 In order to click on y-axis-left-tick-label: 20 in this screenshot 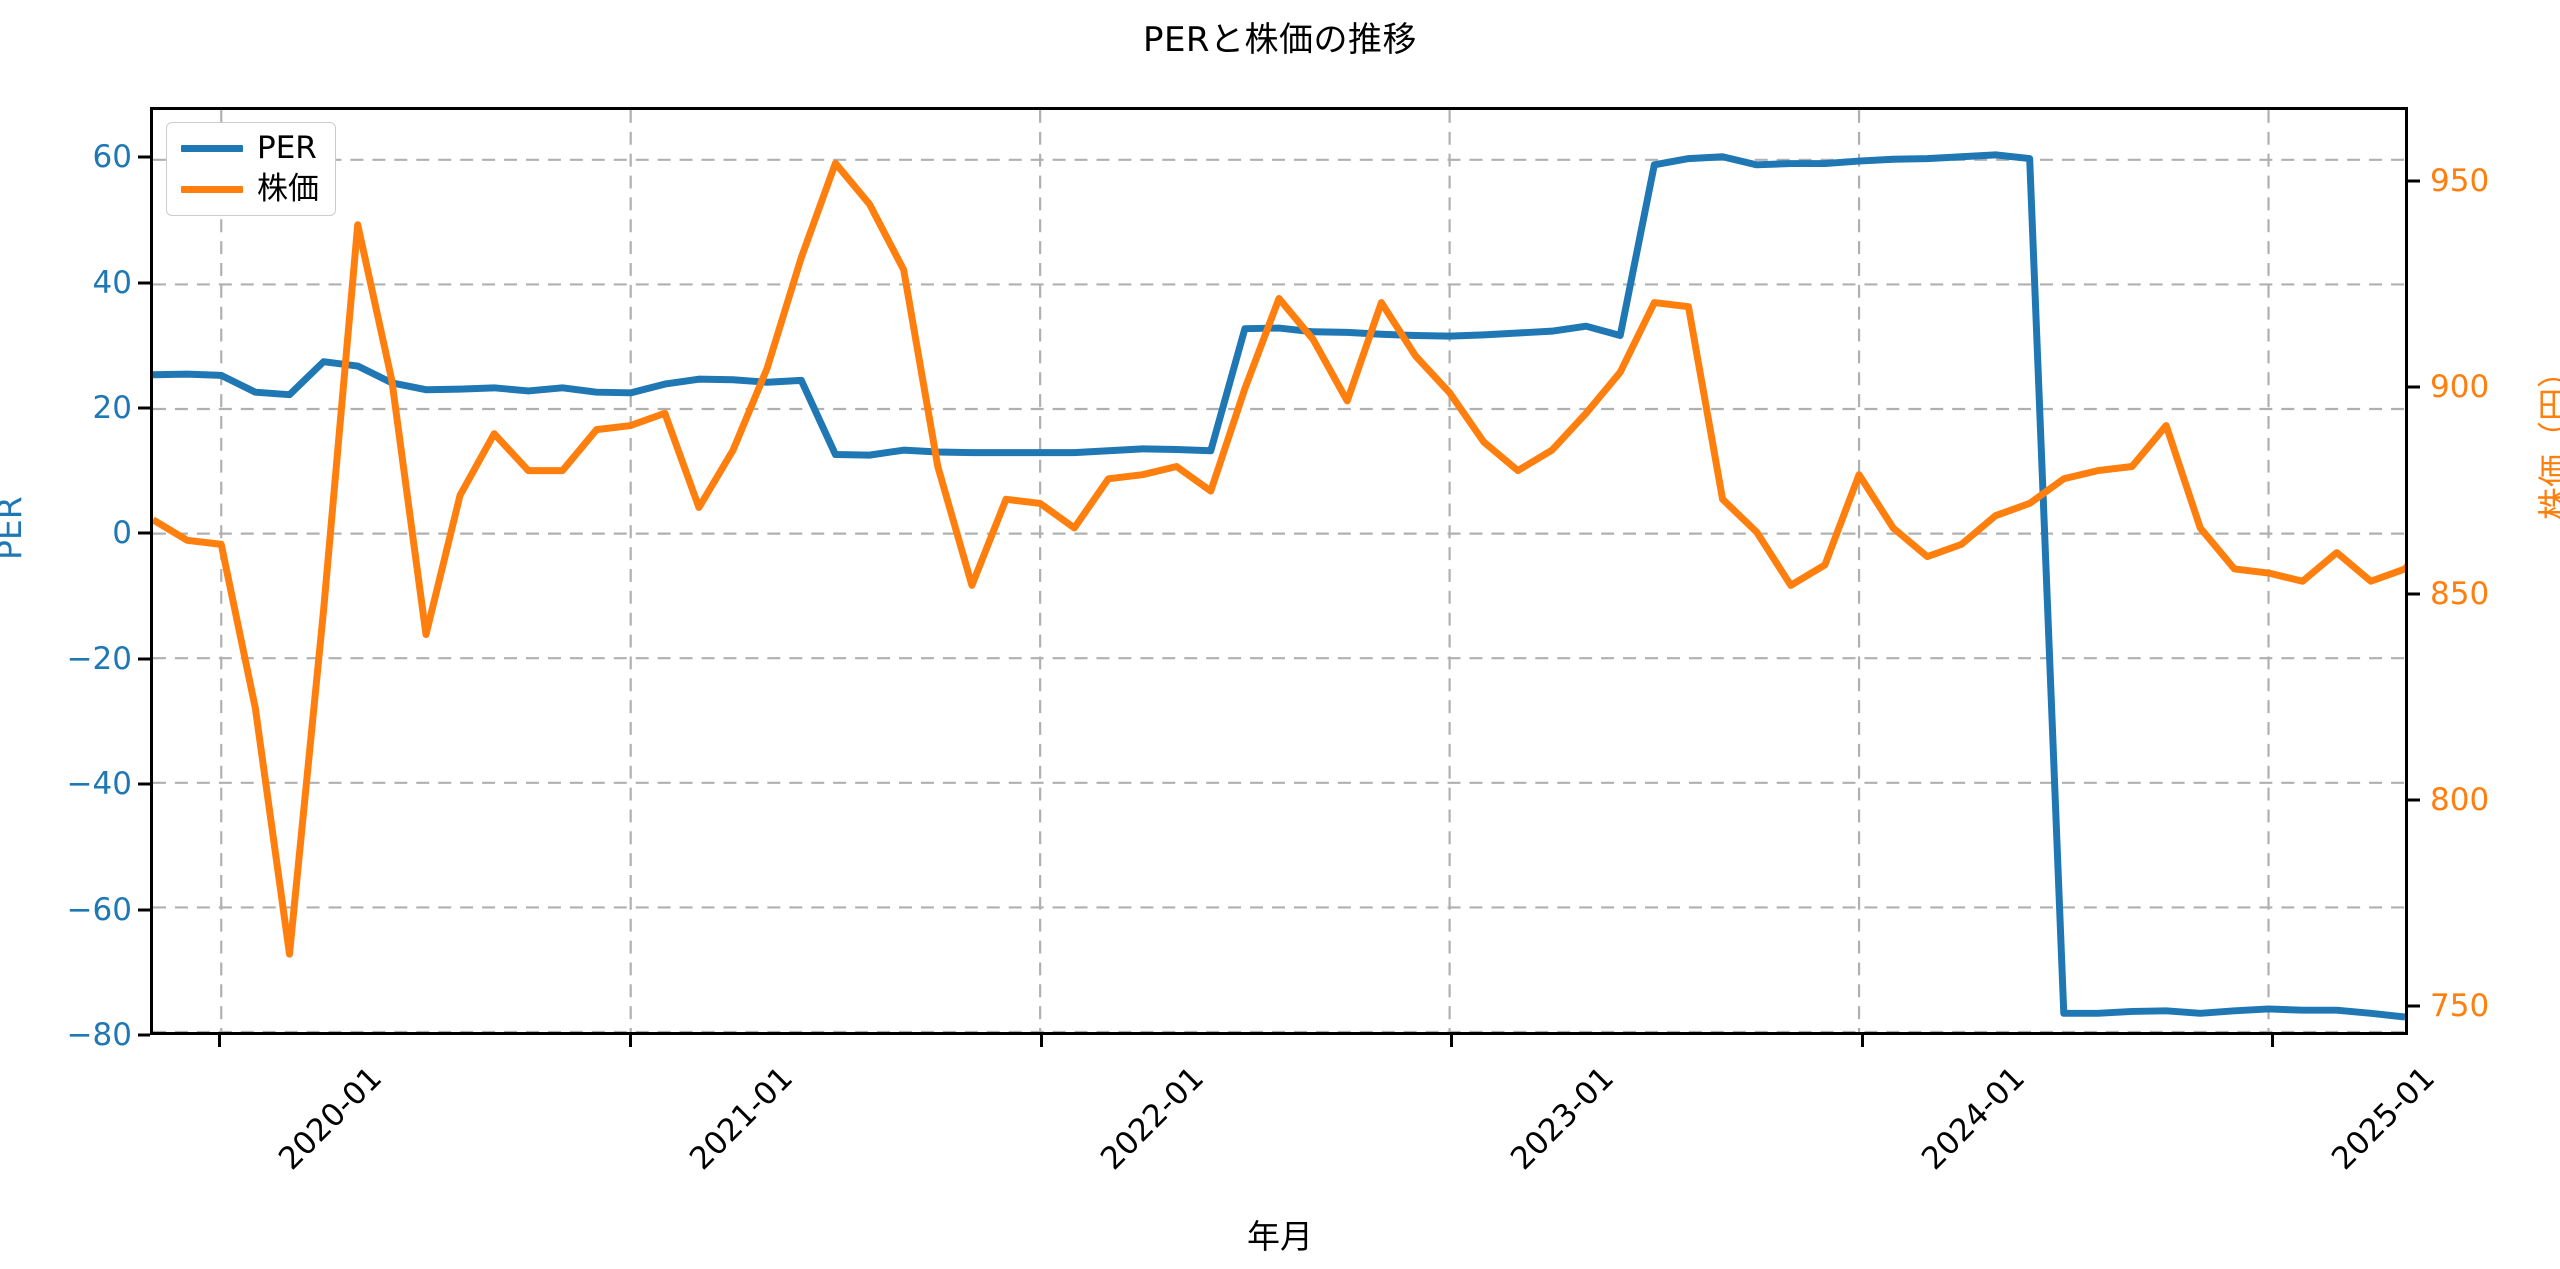, I will do `click(112, 407)`.